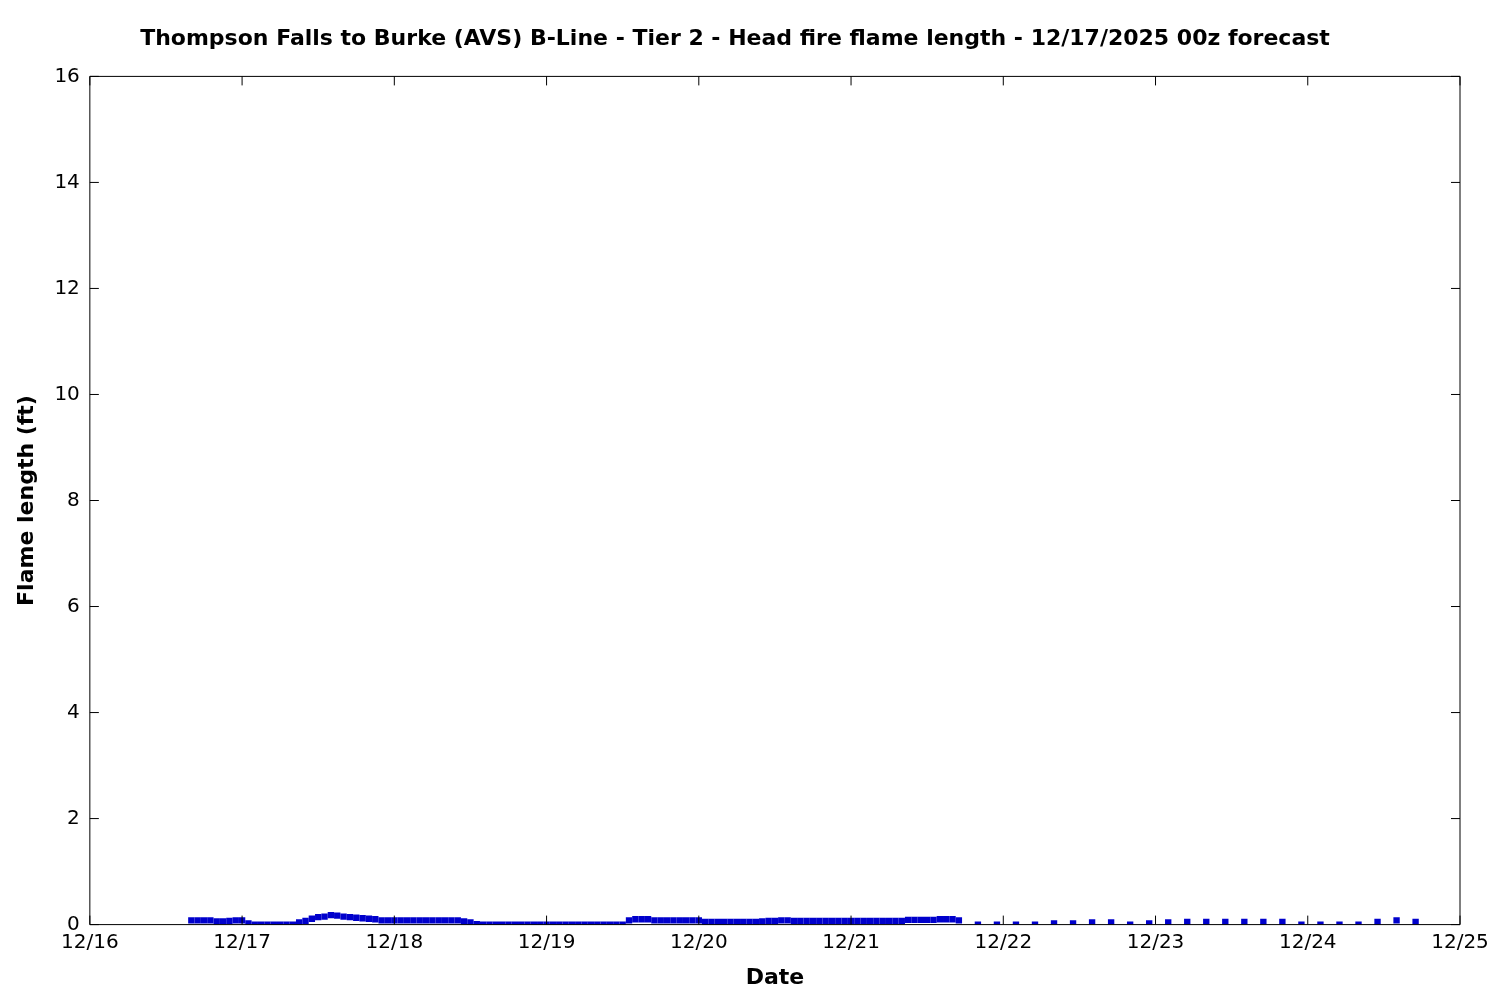 The width and height of the screenshot is (1500, 1000). What do you see at coordinates (1460, 940) in the screenshot?
I see `x-tick-label: 12/25` at bounding box center [1460, 940].